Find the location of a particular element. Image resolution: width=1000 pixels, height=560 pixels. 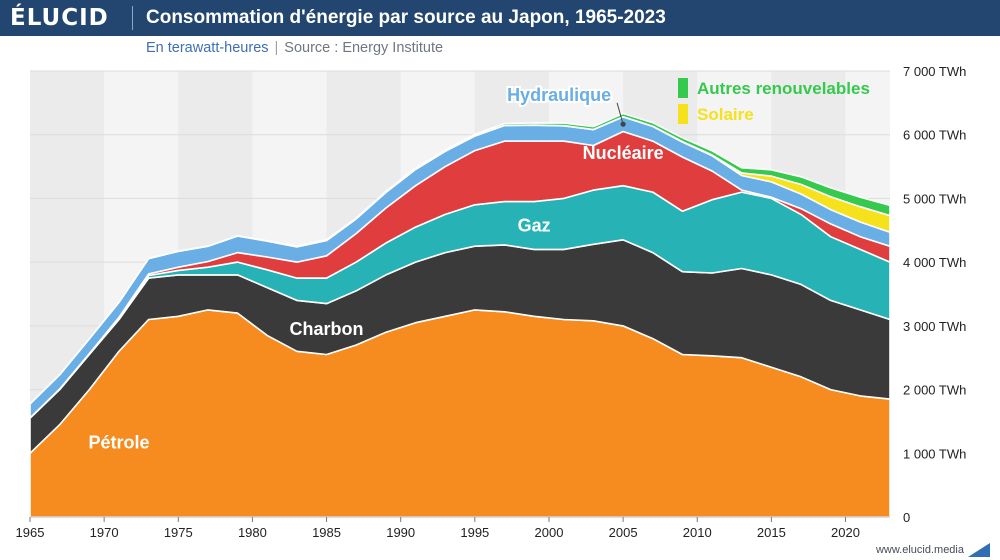

legend-label: Autres renouvelables is located at coordinates (783, 88).